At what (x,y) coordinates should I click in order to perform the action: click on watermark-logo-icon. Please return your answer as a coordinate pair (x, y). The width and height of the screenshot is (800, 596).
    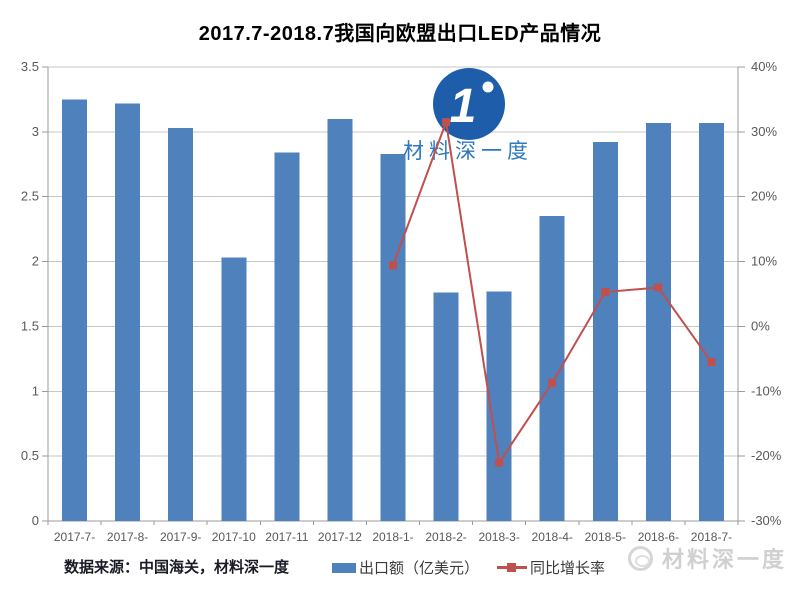
    Looking at the image, I should click on (640, 558).